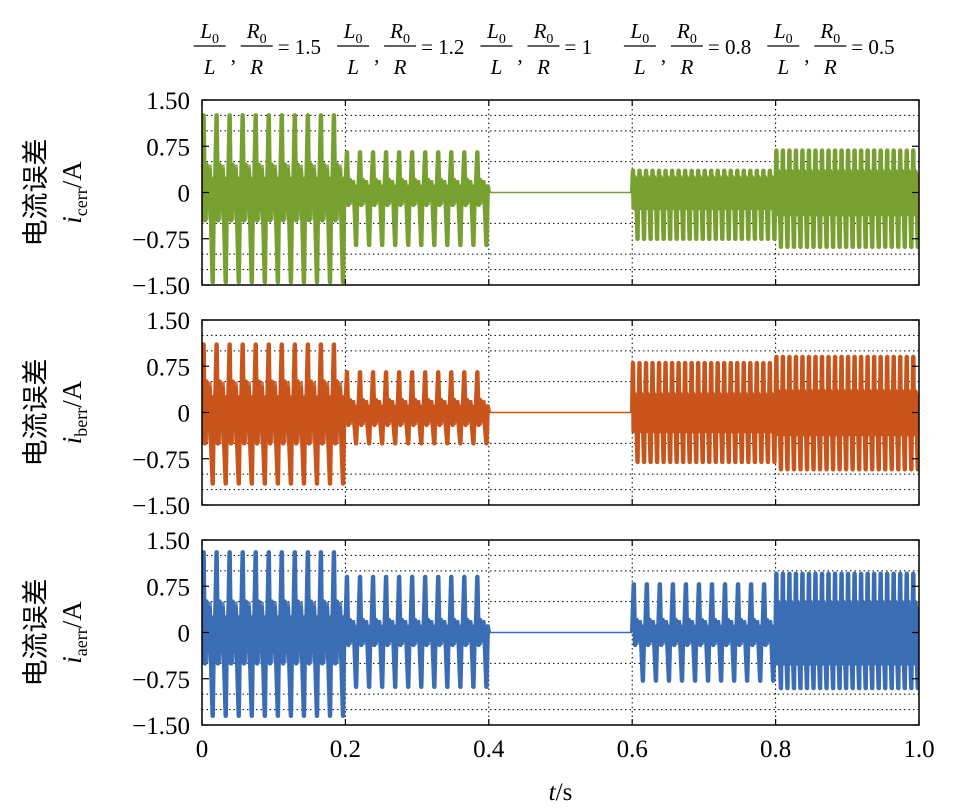 The image size is (953, 810). I want to click on y-axis-title-var: icerr/A, so click(74, 192).